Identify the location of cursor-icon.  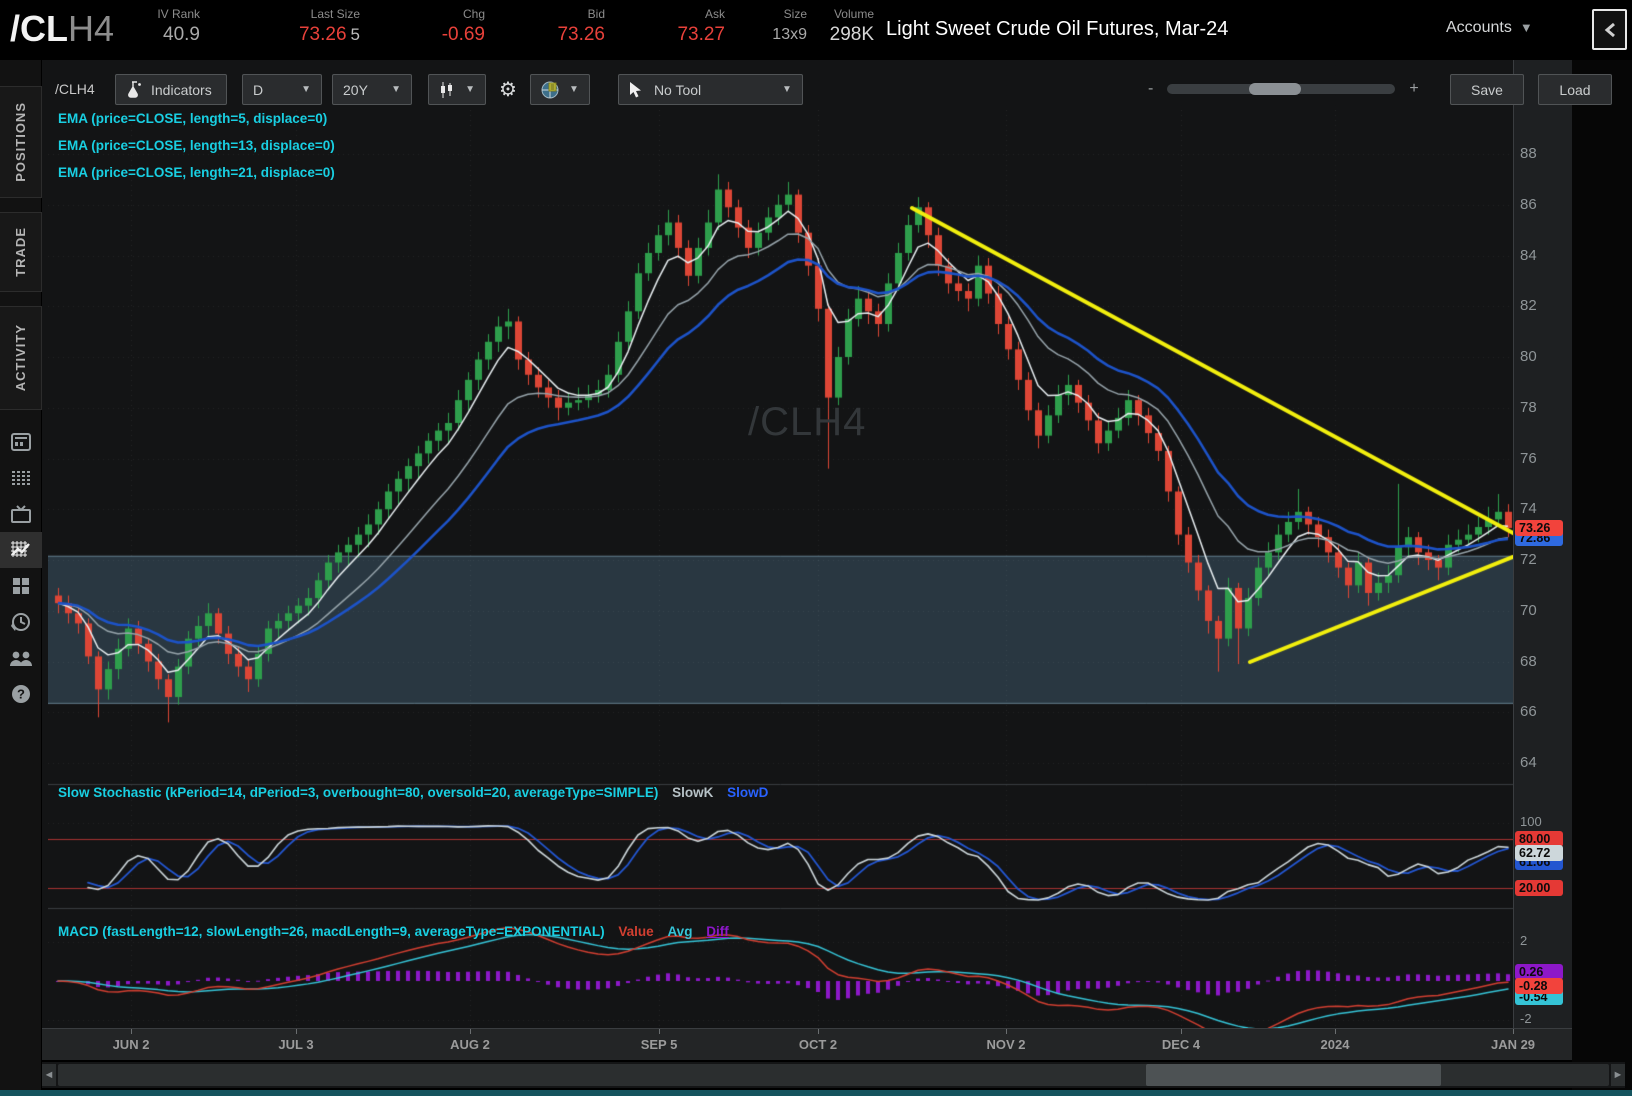
(635, 90).